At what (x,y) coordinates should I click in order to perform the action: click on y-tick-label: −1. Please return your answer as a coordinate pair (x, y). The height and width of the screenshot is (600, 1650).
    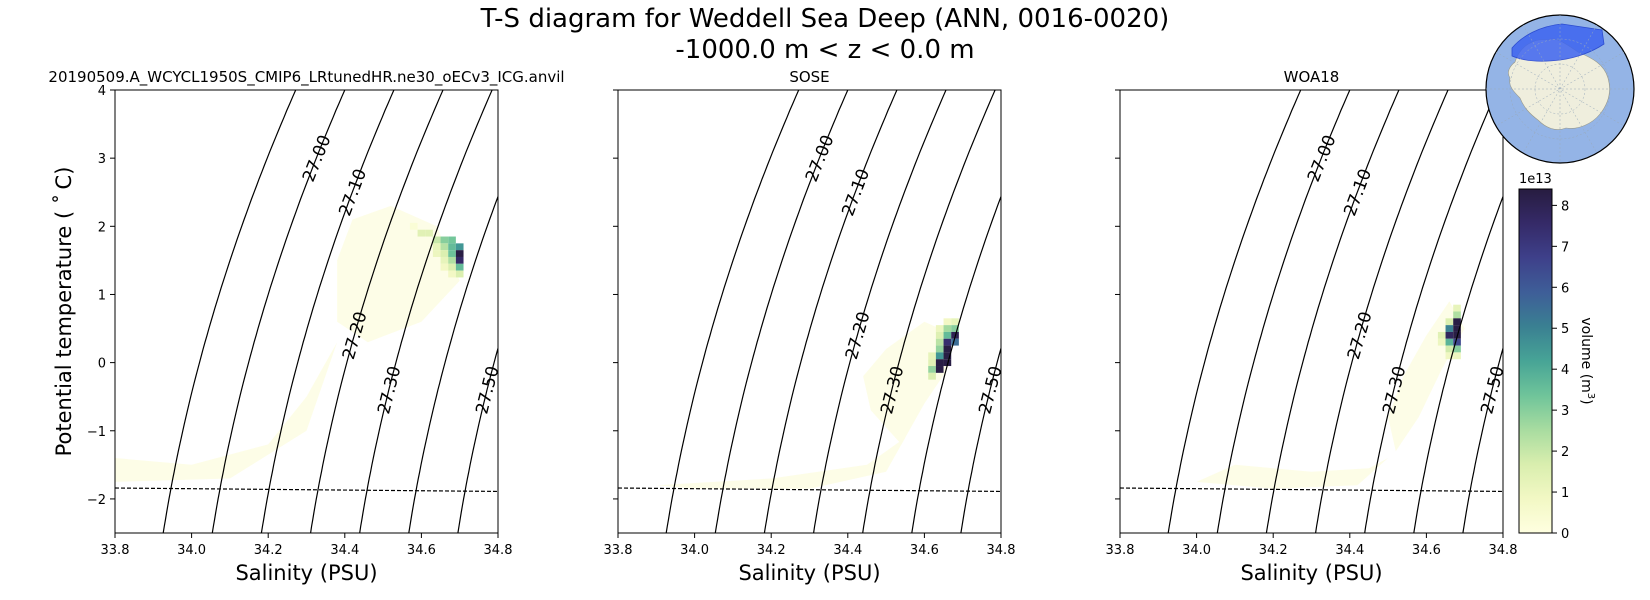
    Looking at the image, I should click on (96, 432).